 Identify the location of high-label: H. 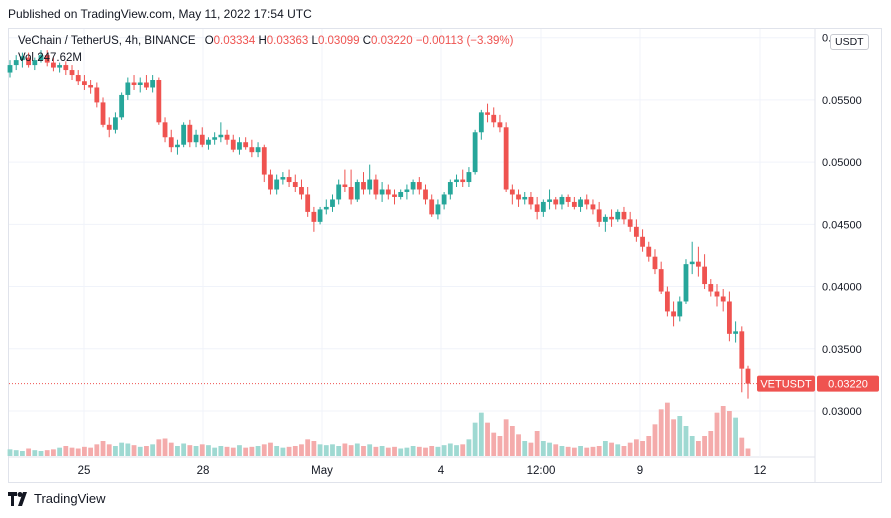
(262, 41).